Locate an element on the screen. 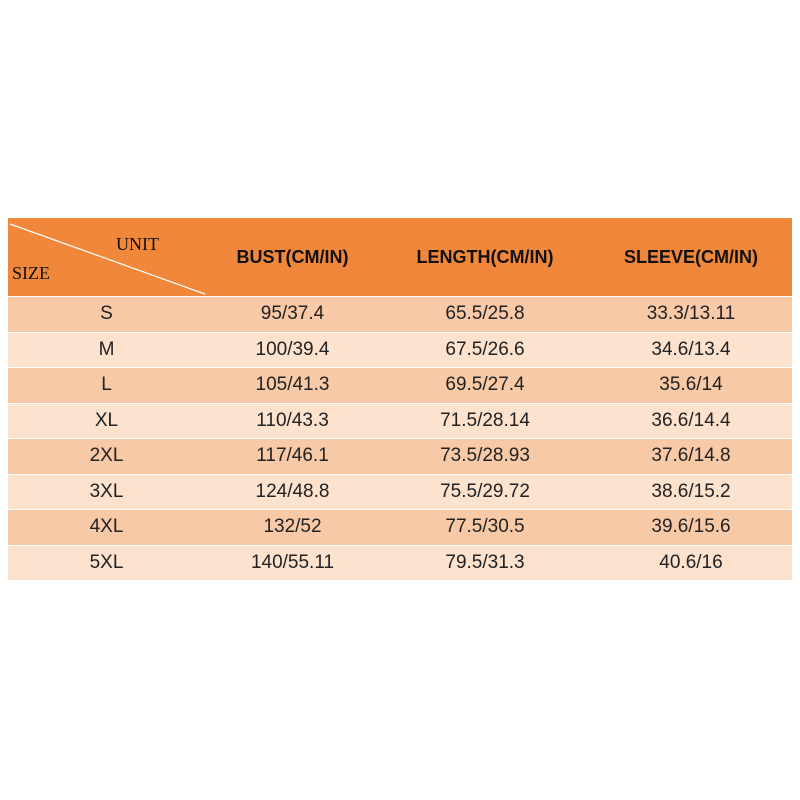  corner-diagonal is located at coordinates (107, 259).